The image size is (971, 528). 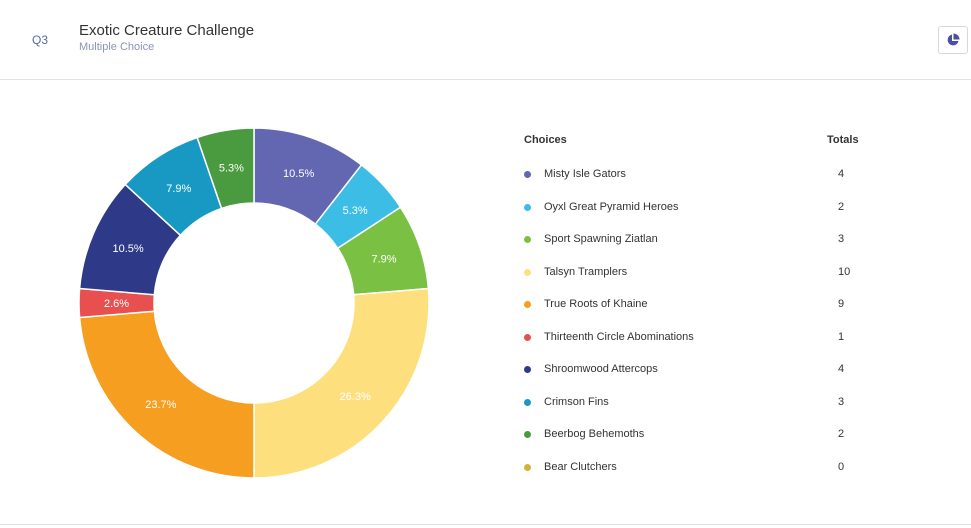 I want to click on divider, so click(x=485, y=524).